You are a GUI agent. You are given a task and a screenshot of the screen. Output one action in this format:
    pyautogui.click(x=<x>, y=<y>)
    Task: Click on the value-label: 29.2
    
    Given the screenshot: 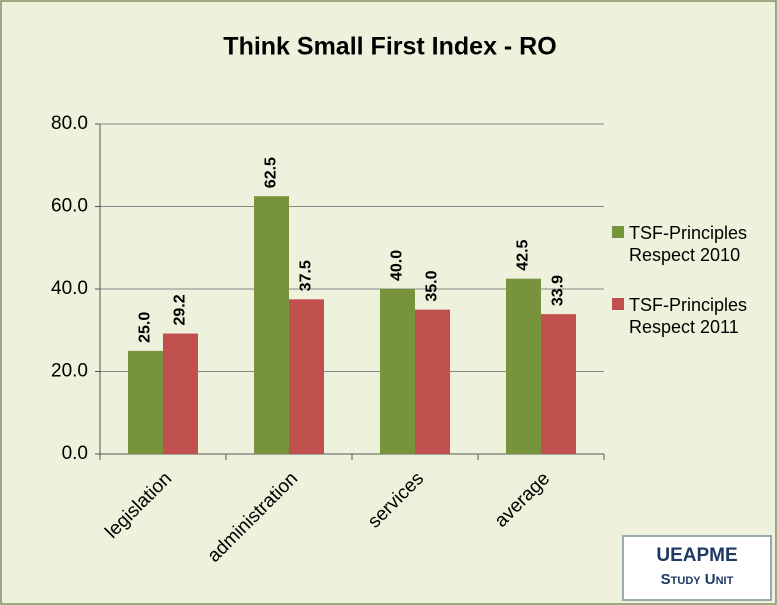 What is the action you would take?
    pyautogui.click(x=180, y=309)
    